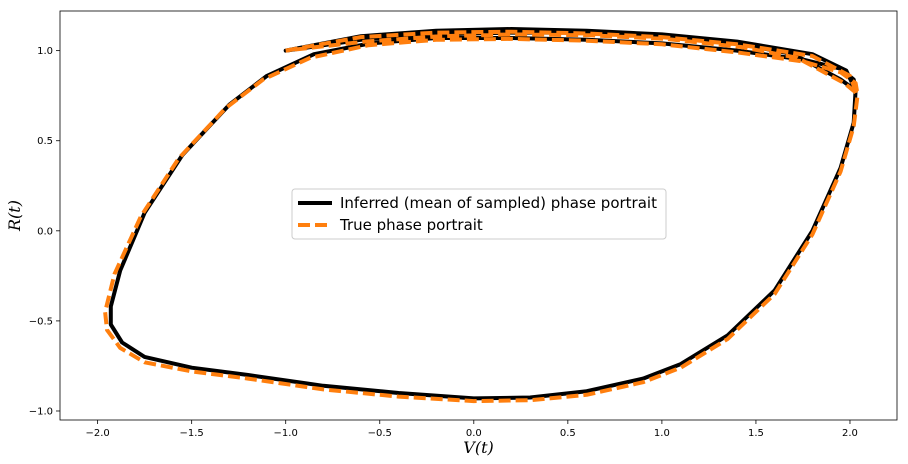 The image size is (908, 464). What do you see at coordinates (568, 433) in the screenshot?
I see `x-tick-label: 0.5` at bounding box center [568, 433].